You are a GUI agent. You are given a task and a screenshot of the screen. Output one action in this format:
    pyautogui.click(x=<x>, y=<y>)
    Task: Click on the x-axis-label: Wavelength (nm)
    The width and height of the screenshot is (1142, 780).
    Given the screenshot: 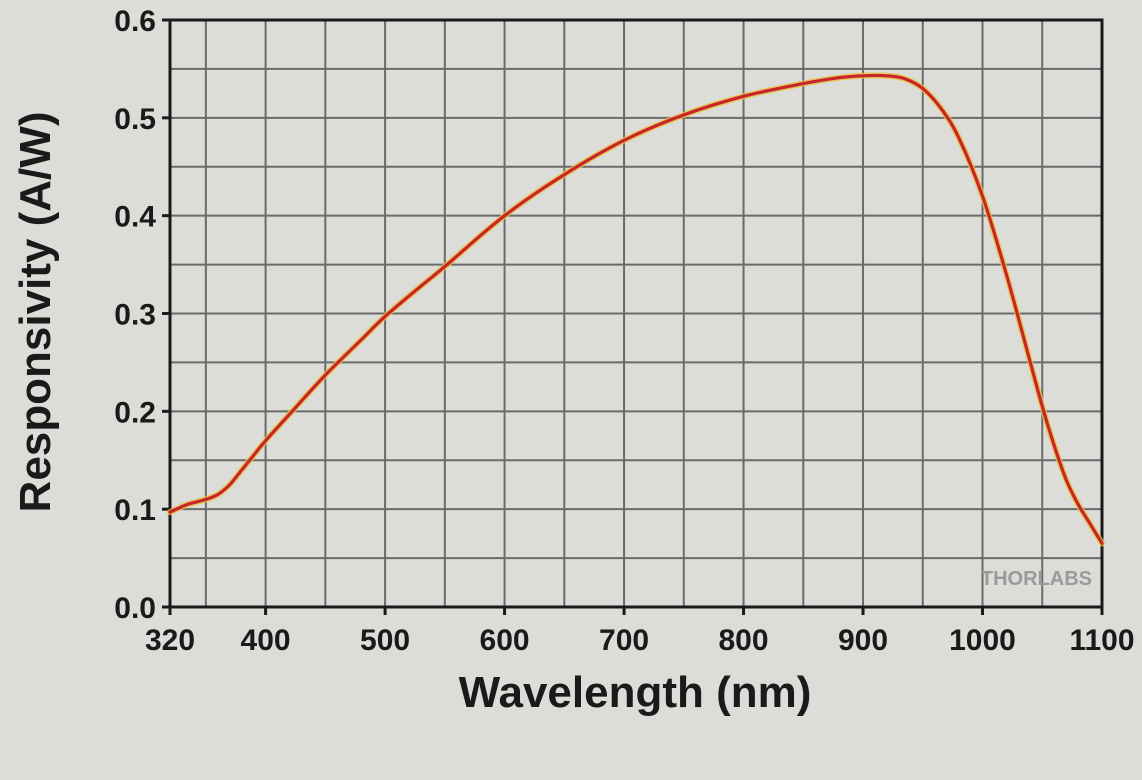 What is the action you would take?
    pyautogui.click(x=635, y=692)
    